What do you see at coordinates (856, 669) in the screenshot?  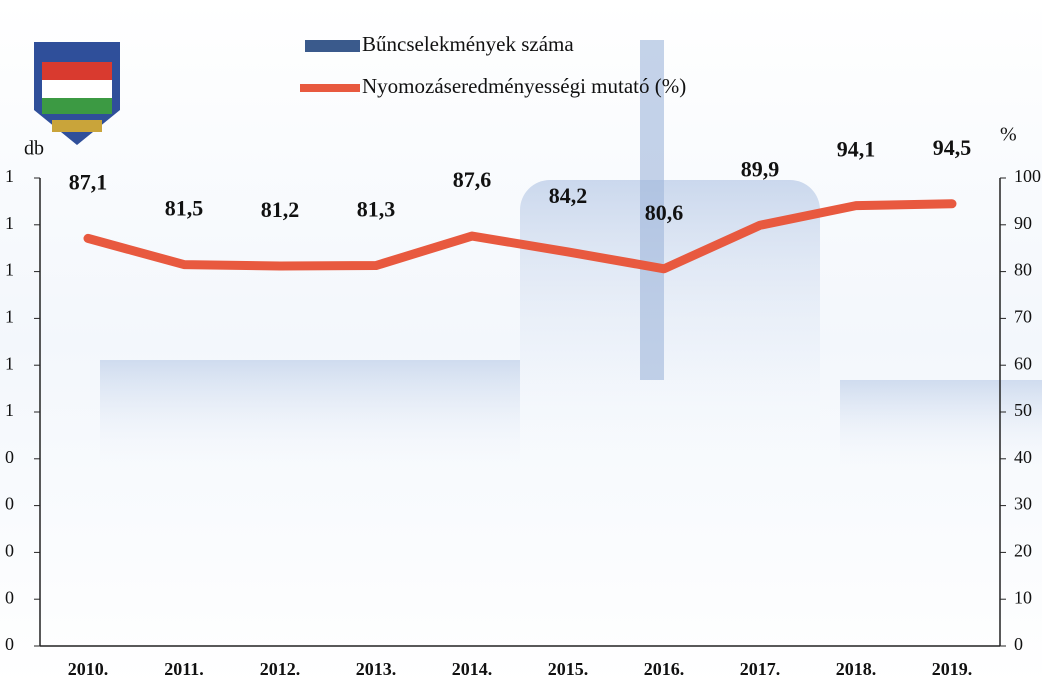 I see `x-tick-label: 2018.` at bounding box center [856, 669].